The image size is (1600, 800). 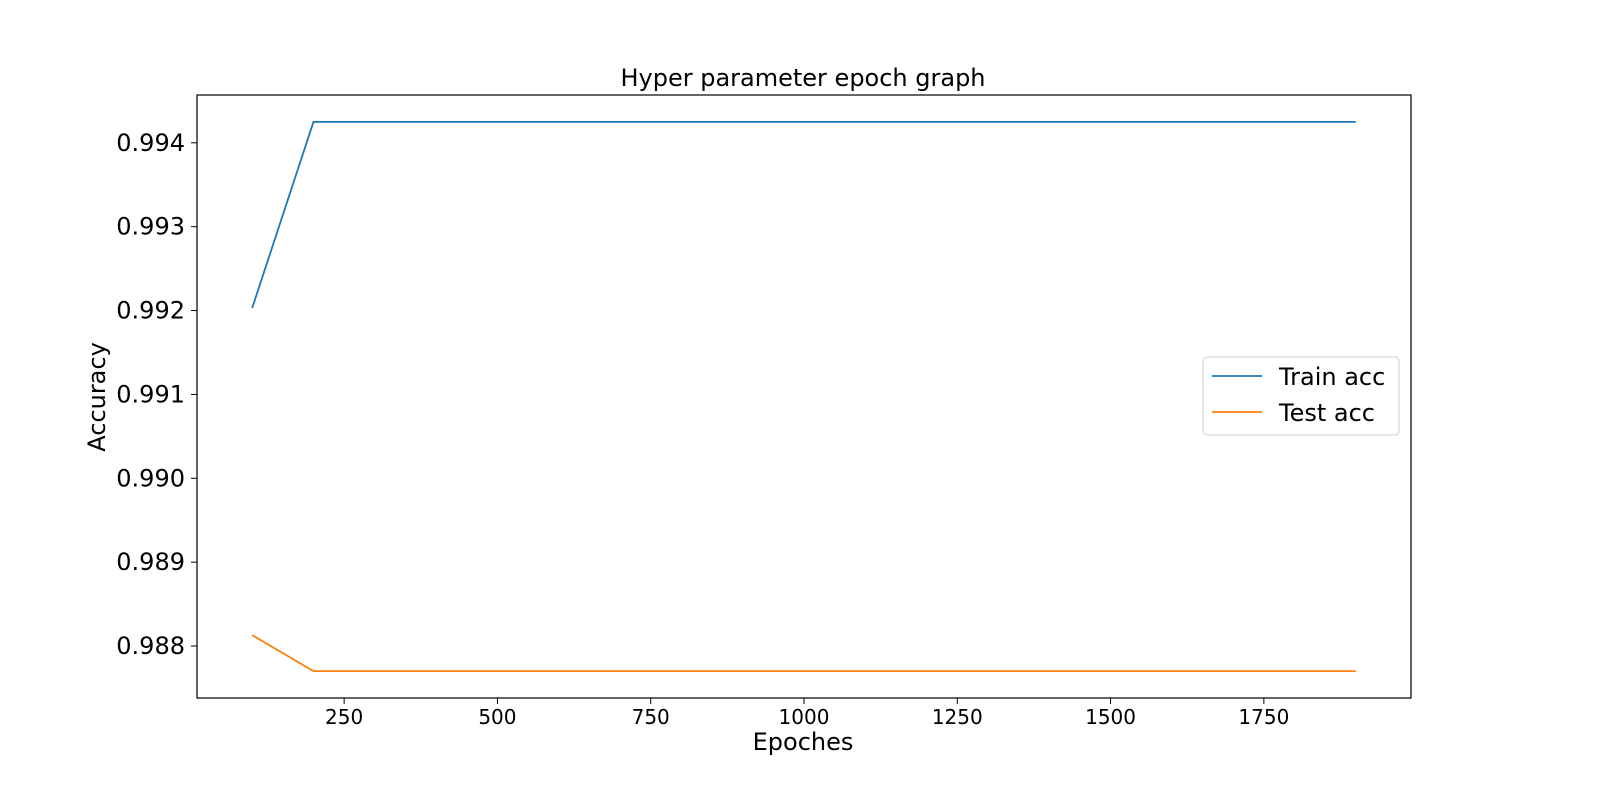 What do you see at coordinates (150, 394) in the screenshot?
I see `y-tick-label: 0.991` at bounding box center [150, 394].